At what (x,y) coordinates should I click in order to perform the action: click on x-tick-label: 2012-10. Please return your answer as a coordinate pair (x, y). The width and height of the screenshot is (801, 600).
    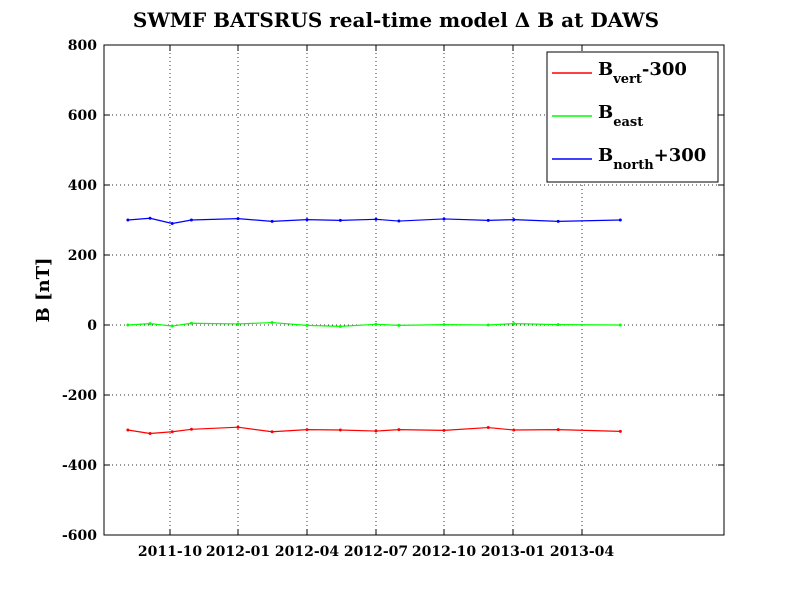
    Looking at the image, I should click on (444, 552).